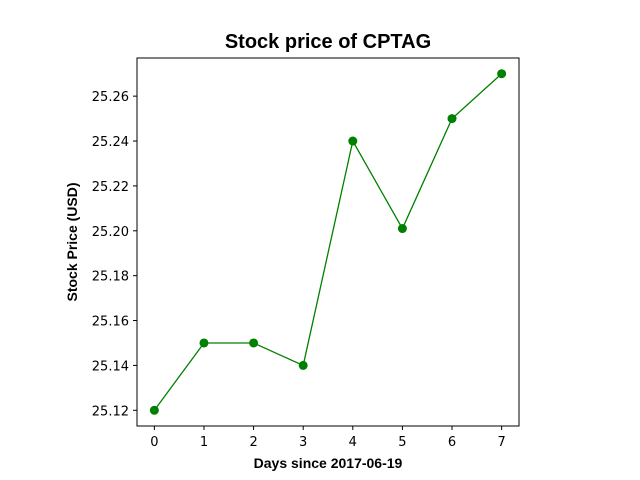 This screenshot has width=640, height=480. Describe the element at coordinates (110, 411) in the screenshot. I see `y-tick-label: 25.12` at that location.